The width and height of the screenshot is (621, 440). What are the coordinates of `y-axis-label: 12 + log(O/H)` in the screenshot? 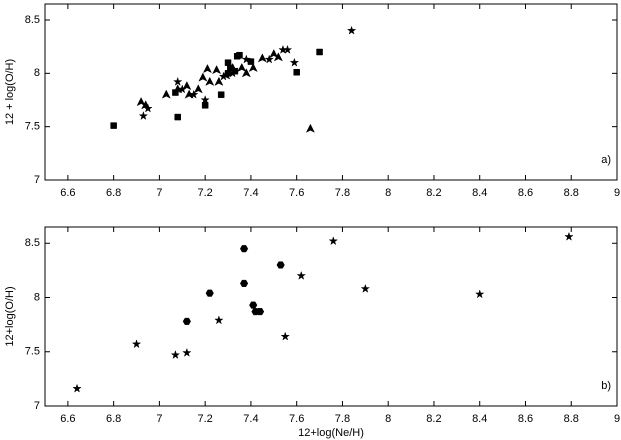 It's located at (10, 92).